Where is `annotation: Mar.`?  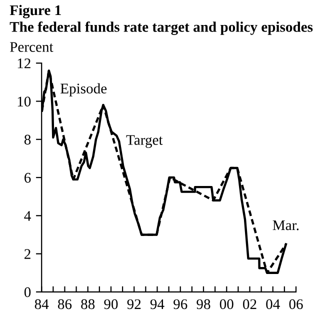
annotation: Mar. is located at coordinates (285, 225).